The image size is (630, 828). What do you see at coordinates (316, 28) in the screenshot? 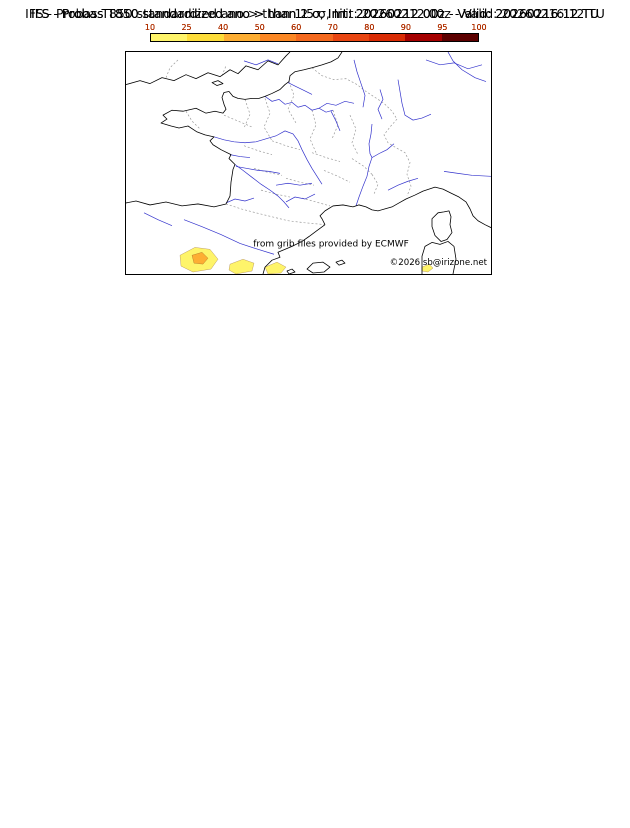
I see `colorbar-labels: 10 25 40 50 60 70 80 90 95 100` at bounding box center [316, 28].